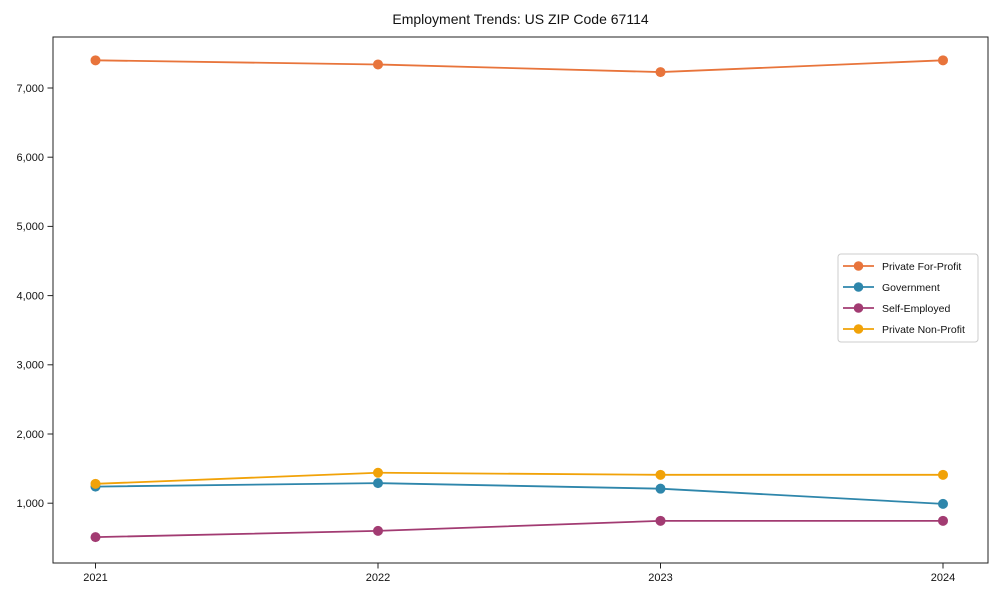  What do you see at coordinates (519, 66) in the screenshot?
I see `series-line-private-for-profit` at bounding box center [519, 66].